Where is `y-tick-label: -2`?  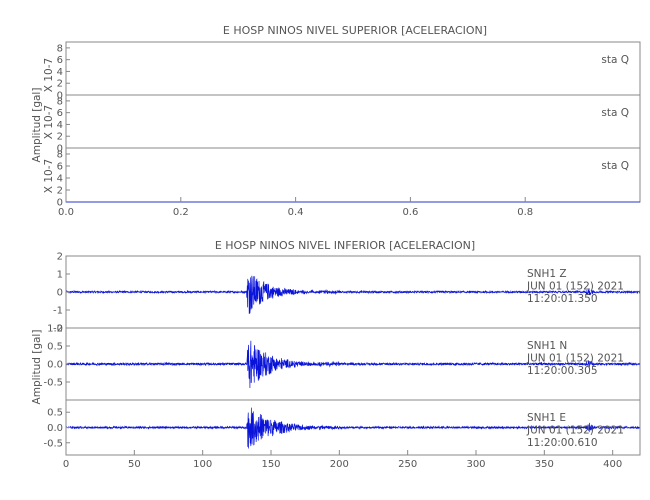 y-tick-label: -2 is located at coordinates (58, 329).